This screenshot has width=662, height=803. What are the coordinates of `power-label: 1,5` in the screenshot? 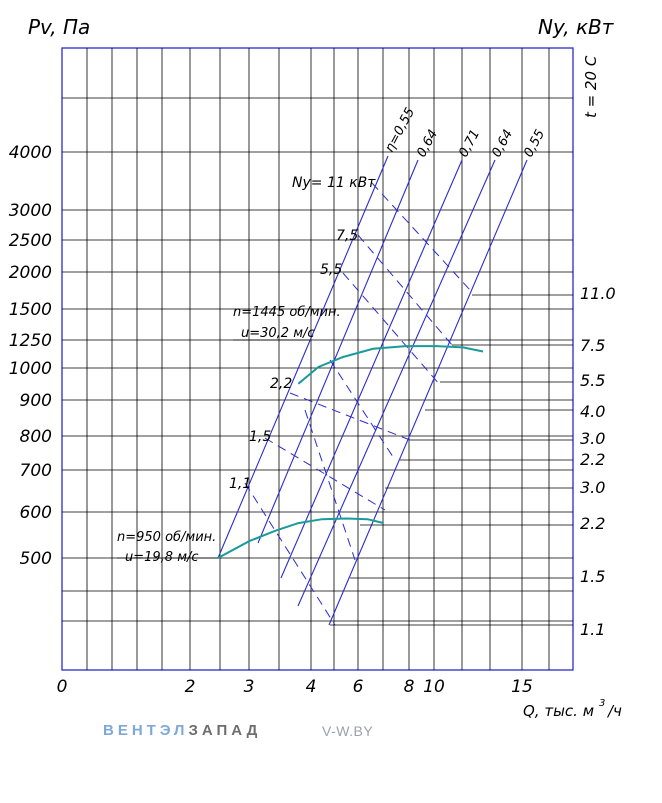 It's located at (260, 437).